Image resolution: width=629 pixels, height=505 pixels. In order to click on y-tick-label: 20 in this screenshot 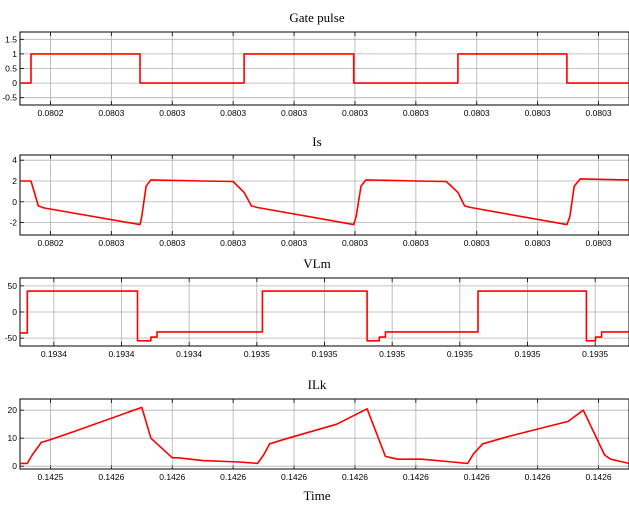, I will do `click(13, 410)`.